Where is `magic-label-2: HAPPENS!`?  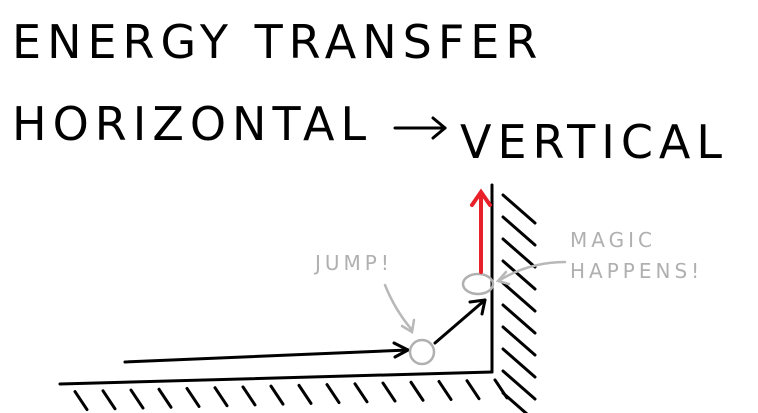
magic-label-2: HAPPENS! is located at coordinates (636, 271).